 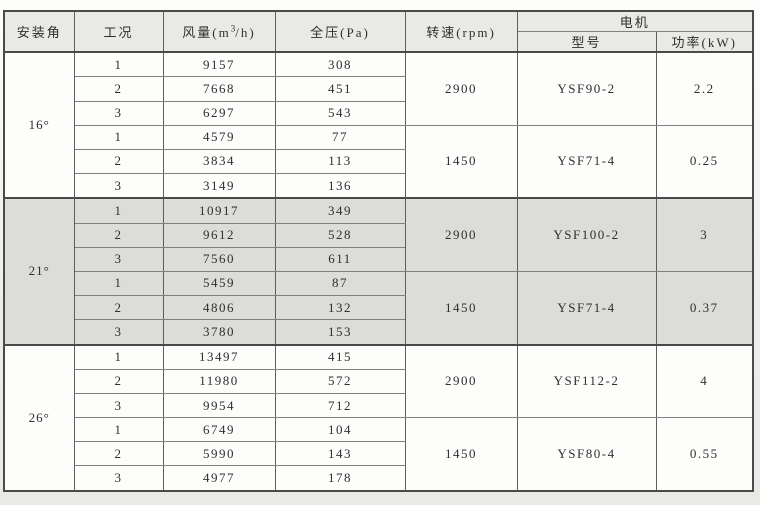 I want to click on pressure-cell: 104, so click(x=340, y=430).